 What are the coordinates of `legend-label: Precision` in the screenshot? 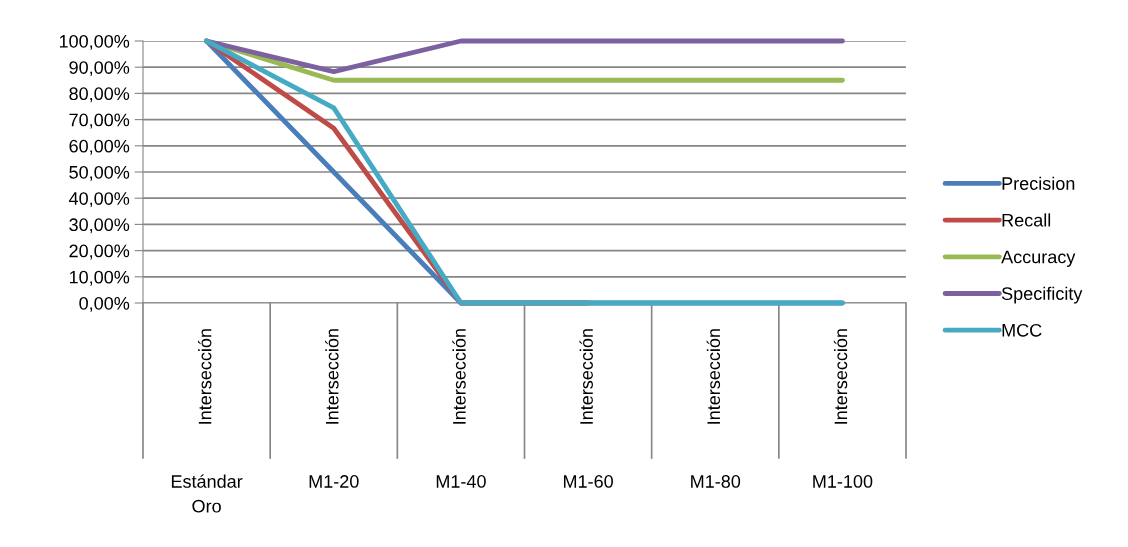 It's located at (1038, 183).